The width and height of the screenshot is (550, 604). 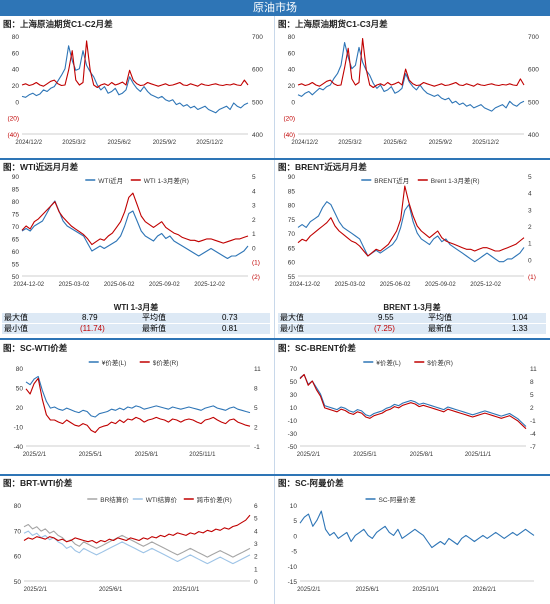 I want to click on brent-avg-label: 平均值, so click(x=440, y=317).